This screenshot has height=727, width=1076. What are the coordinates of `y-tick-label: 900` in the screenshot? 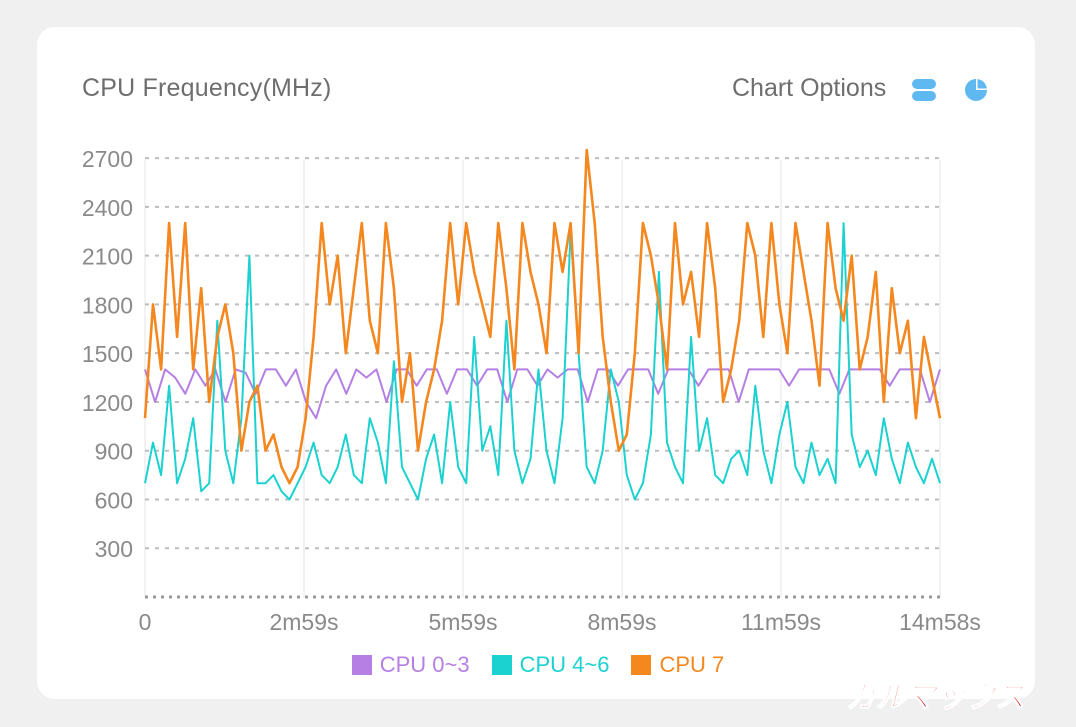 It's located at (114, 452).